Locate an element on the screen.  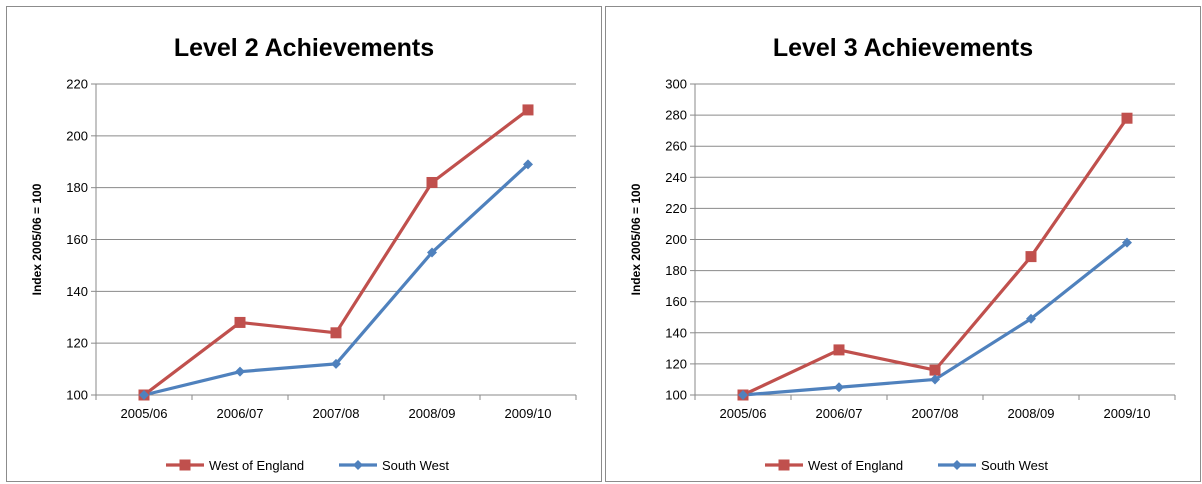
y-tick-label: 280 is located at coordinates (676, 115).